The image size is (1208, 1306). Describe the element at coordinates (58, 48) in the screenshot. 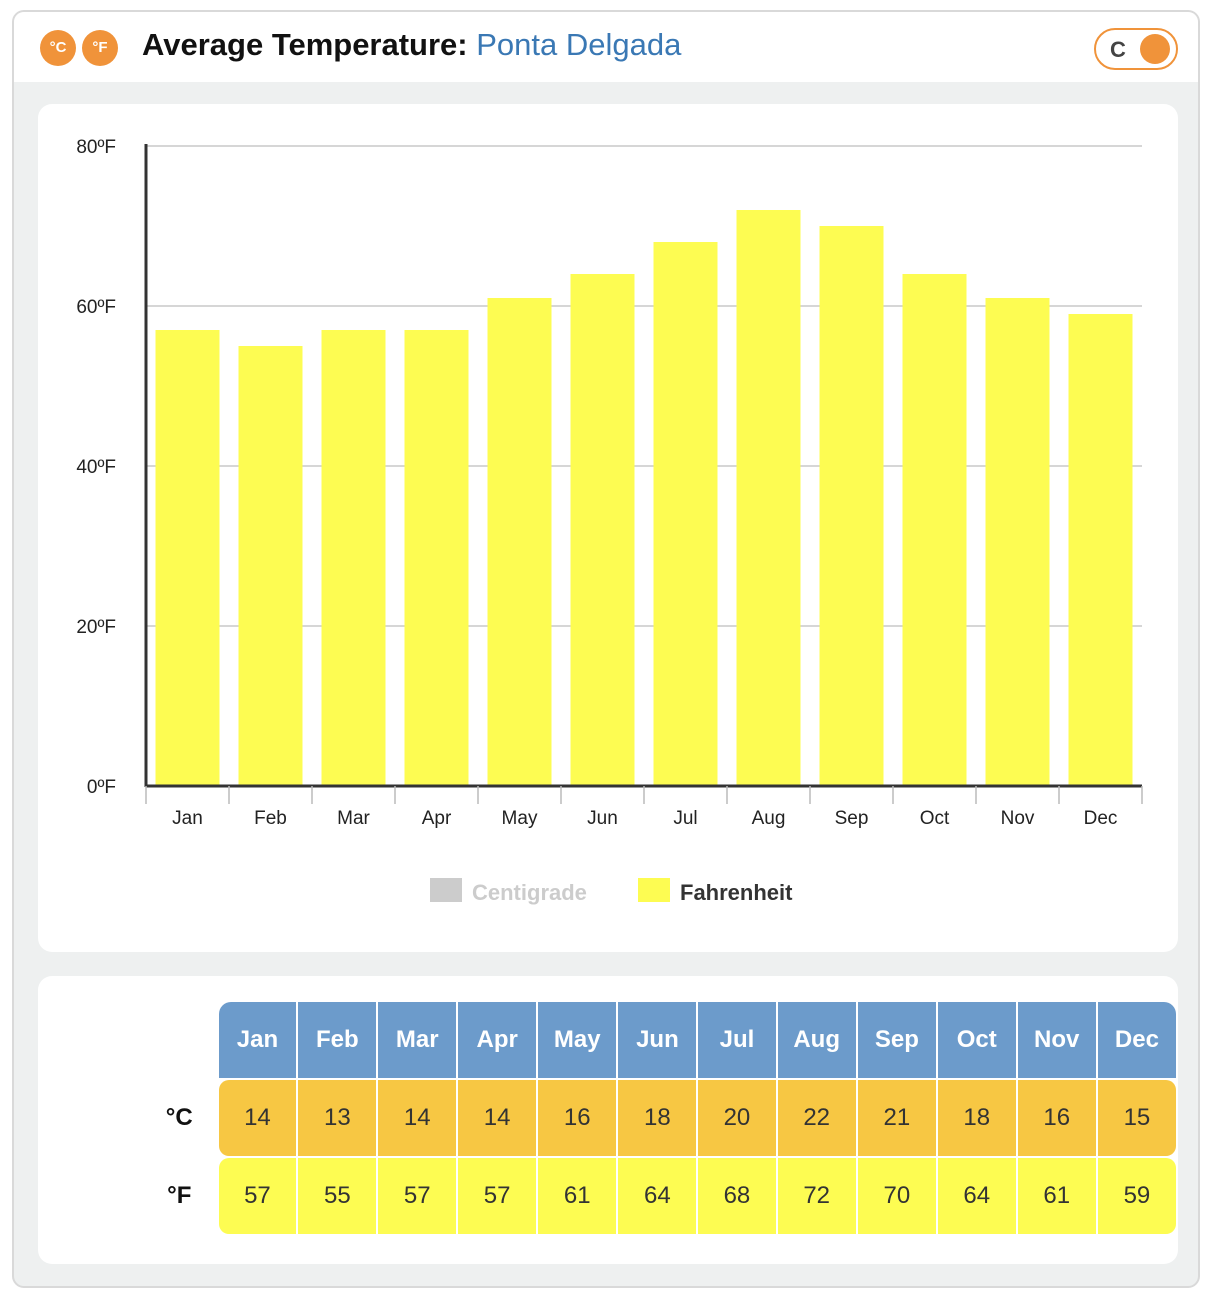

I see `celsius-icon: °C` at that location.